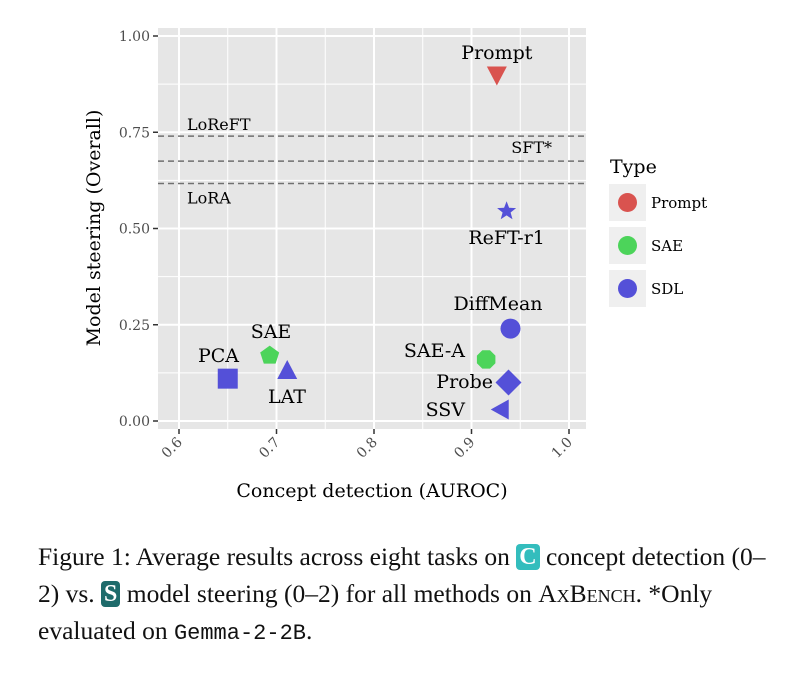  Describe the element at coordinates (239, 633) in the screenshot. I see `model-name: Gemma-2-2B` at that location.